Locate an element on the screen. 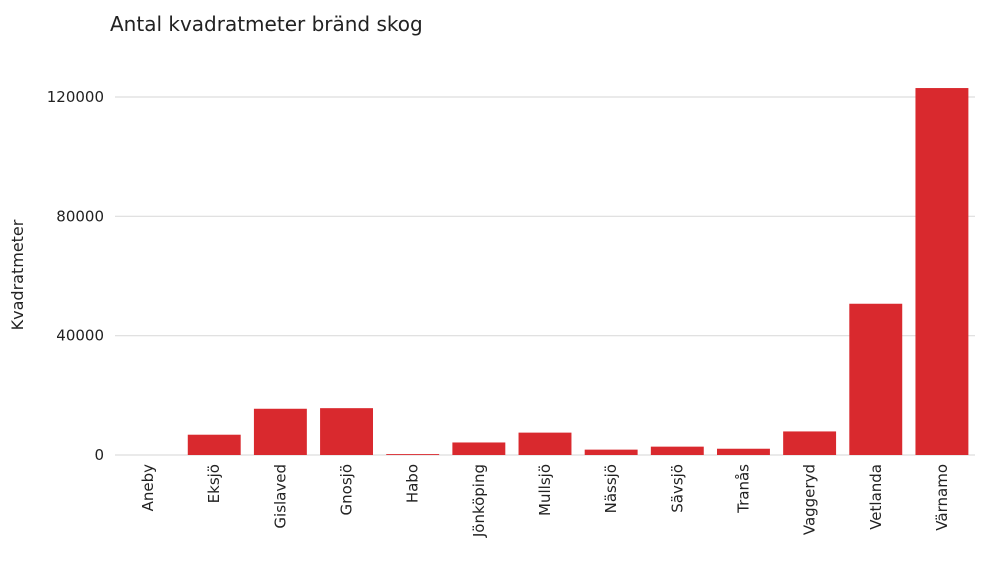  x-tick-label: Vaggeryd is located at coordinates (810, 499).